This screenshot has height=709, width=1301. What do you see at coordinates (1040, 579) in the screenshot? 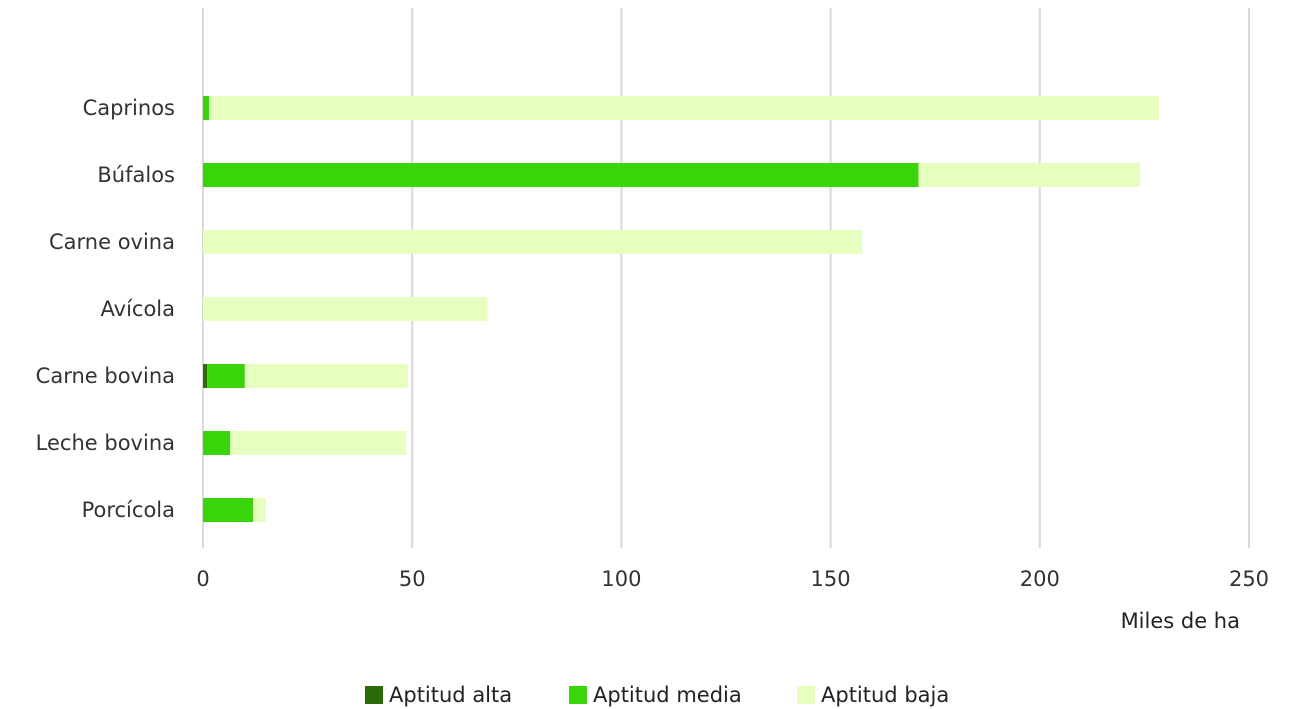
I see `x-tick-label: 200` at bounding box center [1040, 579].